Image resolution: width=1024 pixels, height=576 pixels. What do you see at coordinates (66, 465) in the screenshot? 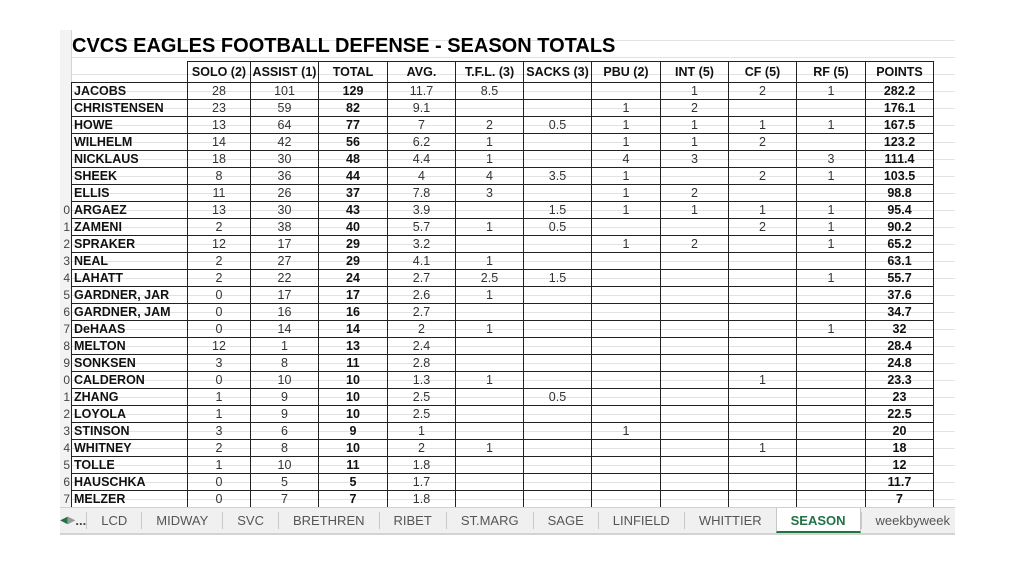
I see `row-number: 5` at bounding box center [66, 465].